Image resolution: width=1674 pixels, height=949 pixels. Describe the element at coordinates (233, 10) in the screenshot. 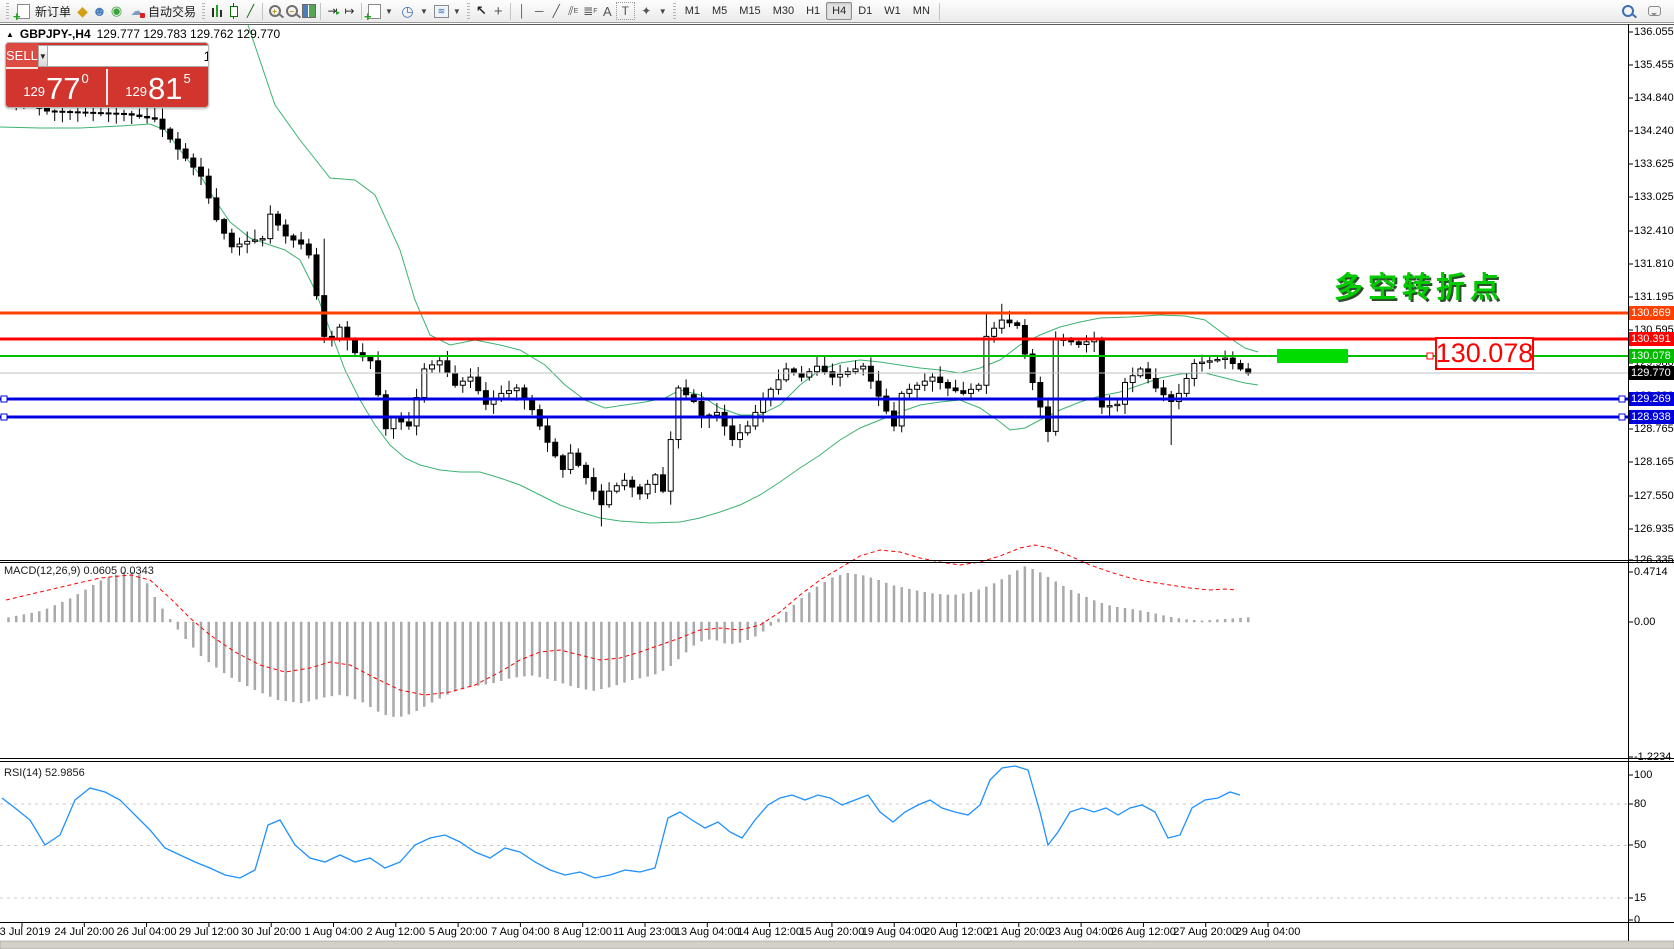

I see `candlestick-chart-icon` at that location.